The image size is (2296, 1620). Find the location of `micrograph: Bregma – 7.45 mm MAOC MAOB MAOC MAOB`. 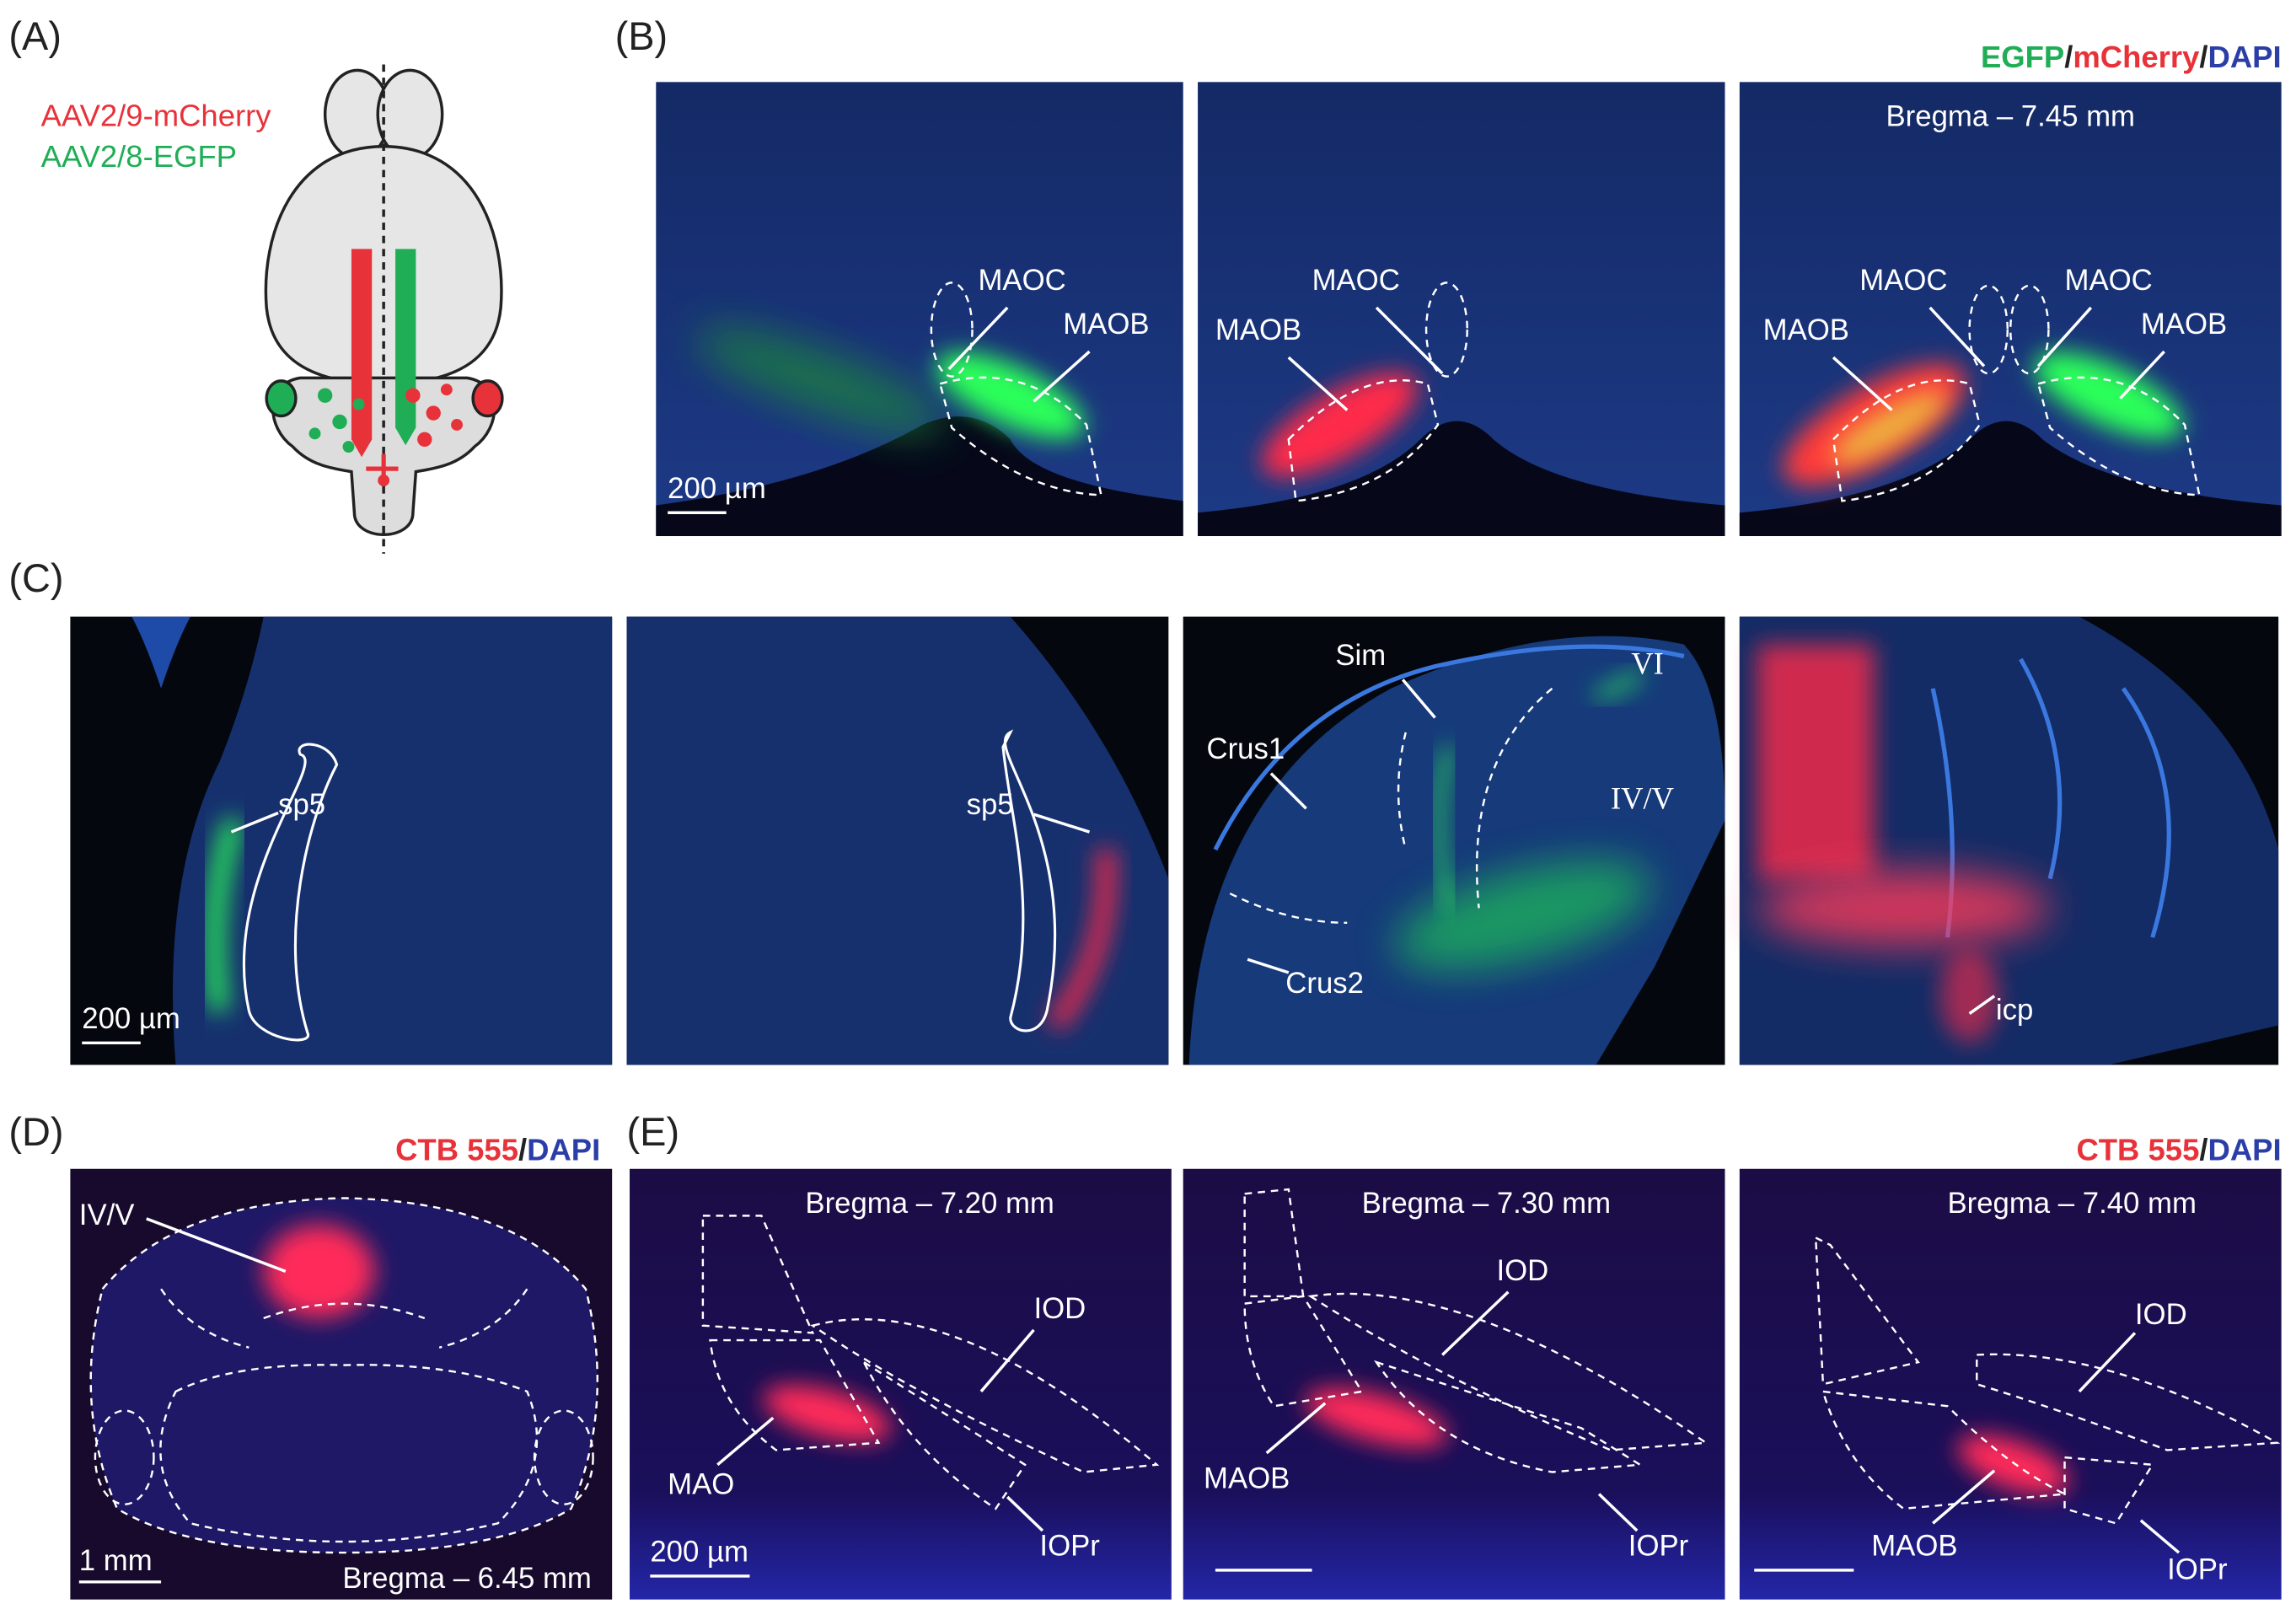

micrograph: Bregma – 7.45 mm MAOC MAOB MAOC MAOB is located at coordinates (2010, 309).